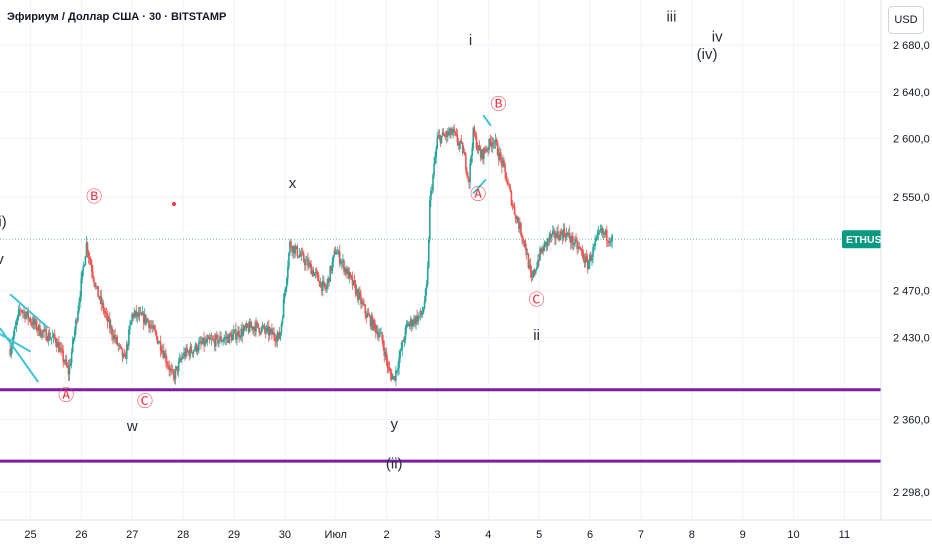  Describe the element at coordinates (641, 535) in the screenshot. I see `x-tick-label: 7` at that location.